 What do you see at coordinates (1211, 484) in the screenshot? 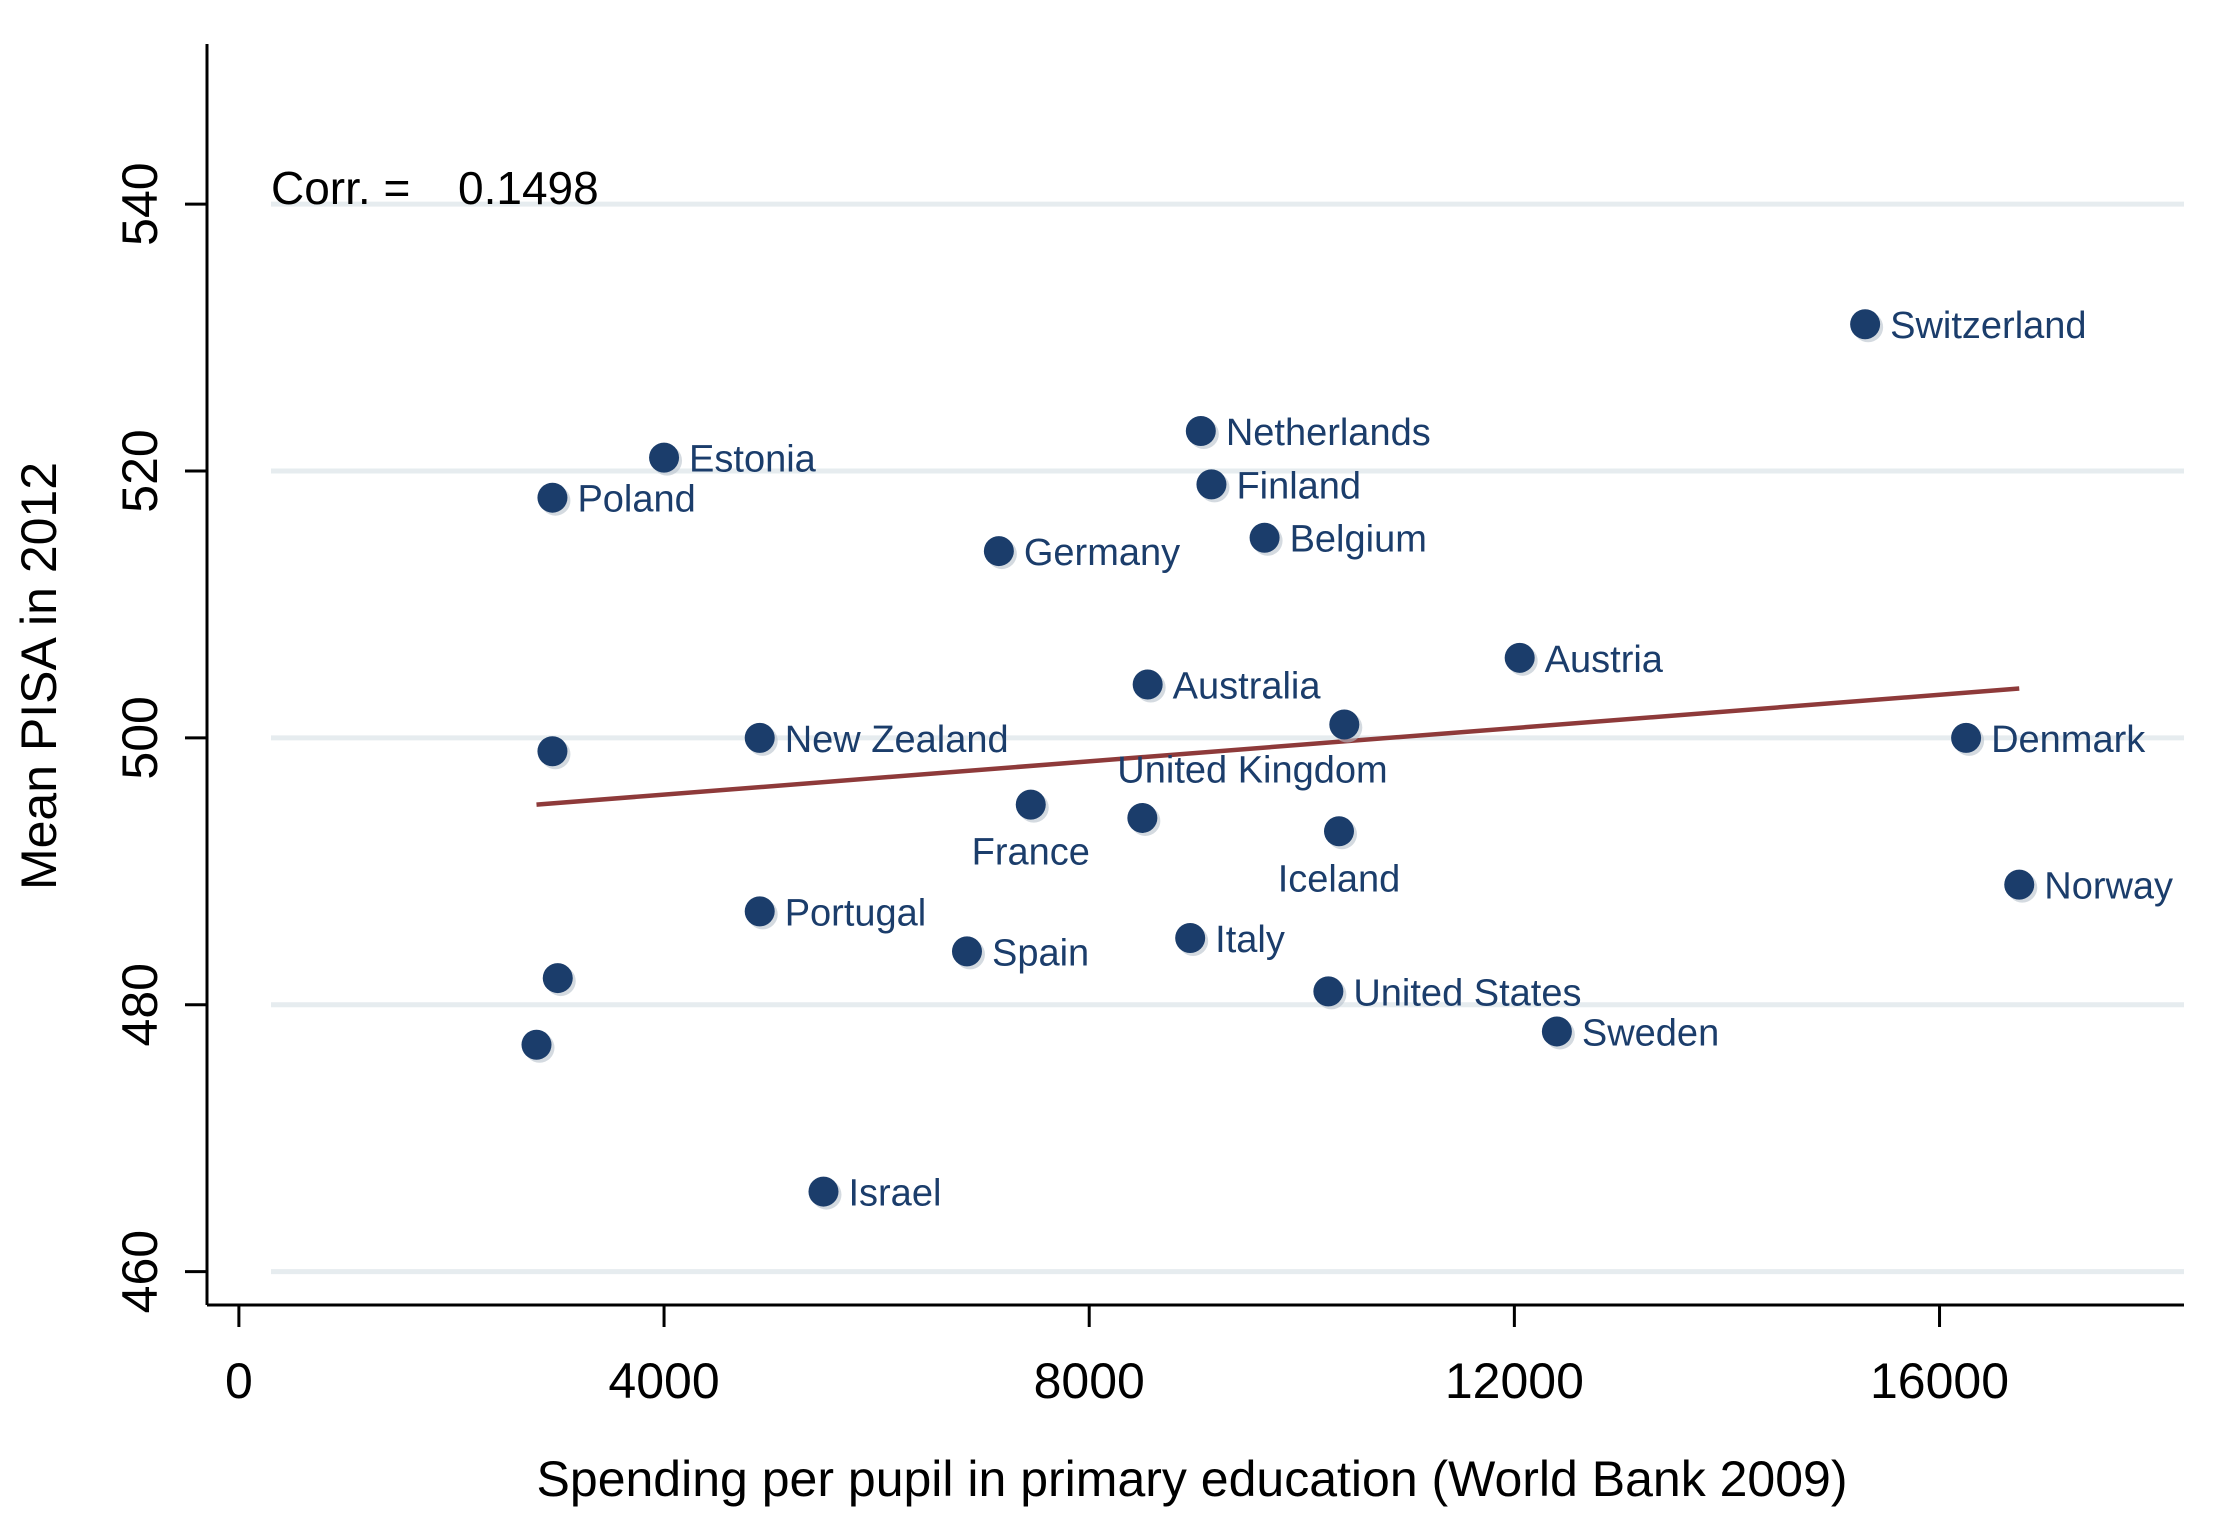
I see `point-finland` at bounding box center [1211, 484].